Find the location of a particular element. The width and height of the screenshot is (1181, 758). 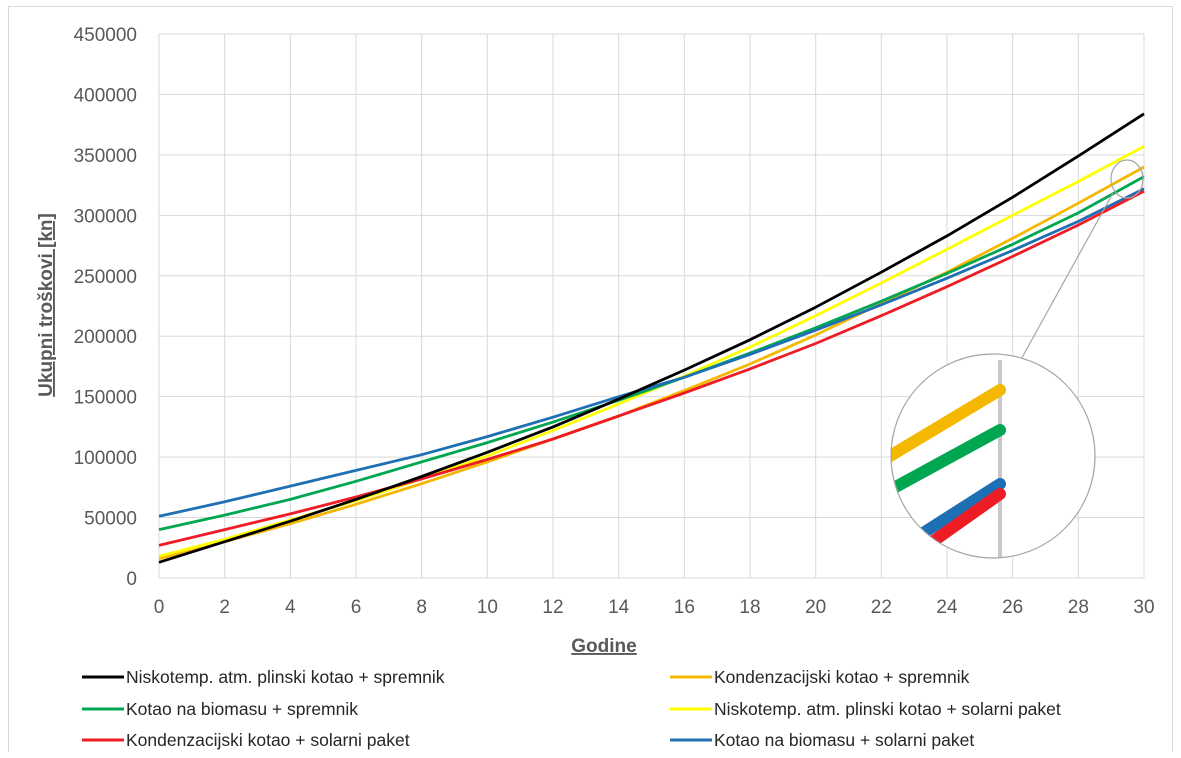

x-tick-label: 14 is located at coordinates (619, 607).